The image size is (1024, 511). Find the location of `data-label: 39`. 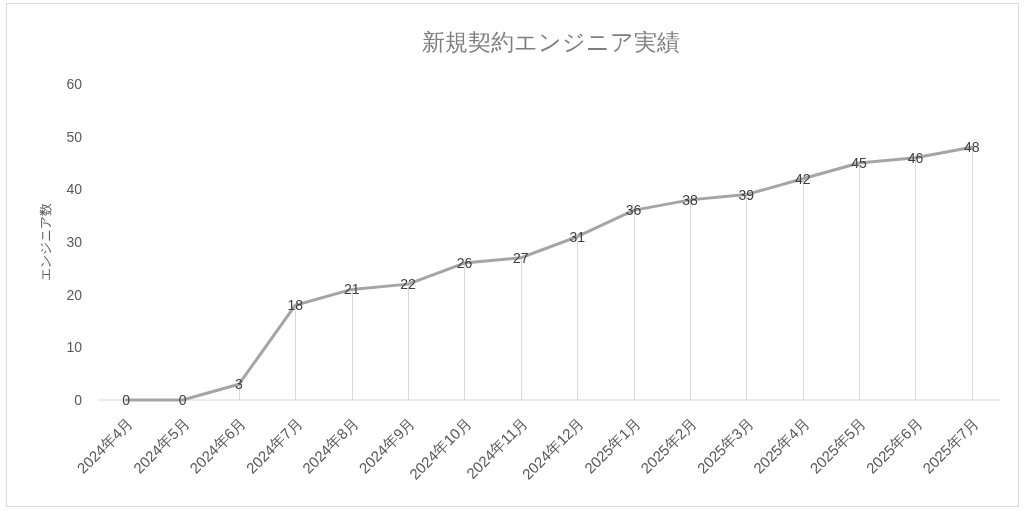

data-label: 39 is located at coordinates (746, 194).